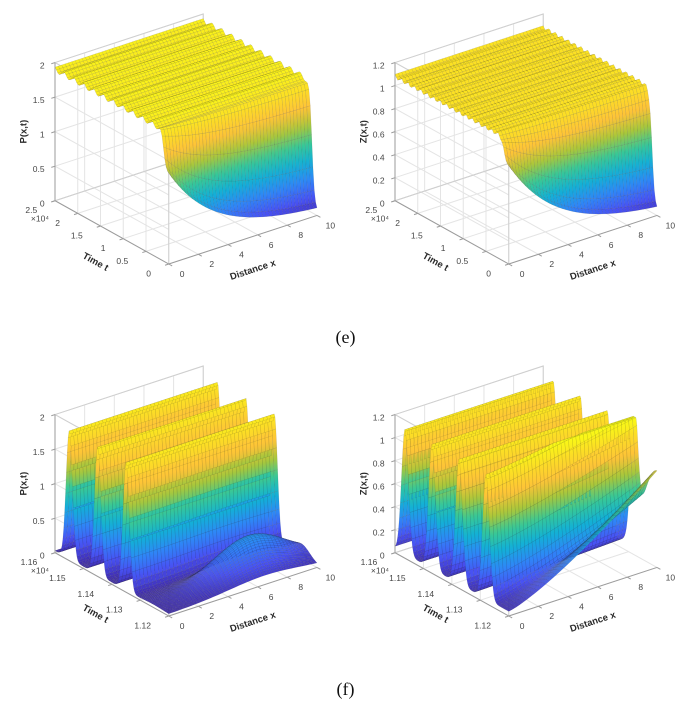 The height and width of the screenshot is (714, 691). I want to click on subfigure-label-f: (f), so click(345, 689).